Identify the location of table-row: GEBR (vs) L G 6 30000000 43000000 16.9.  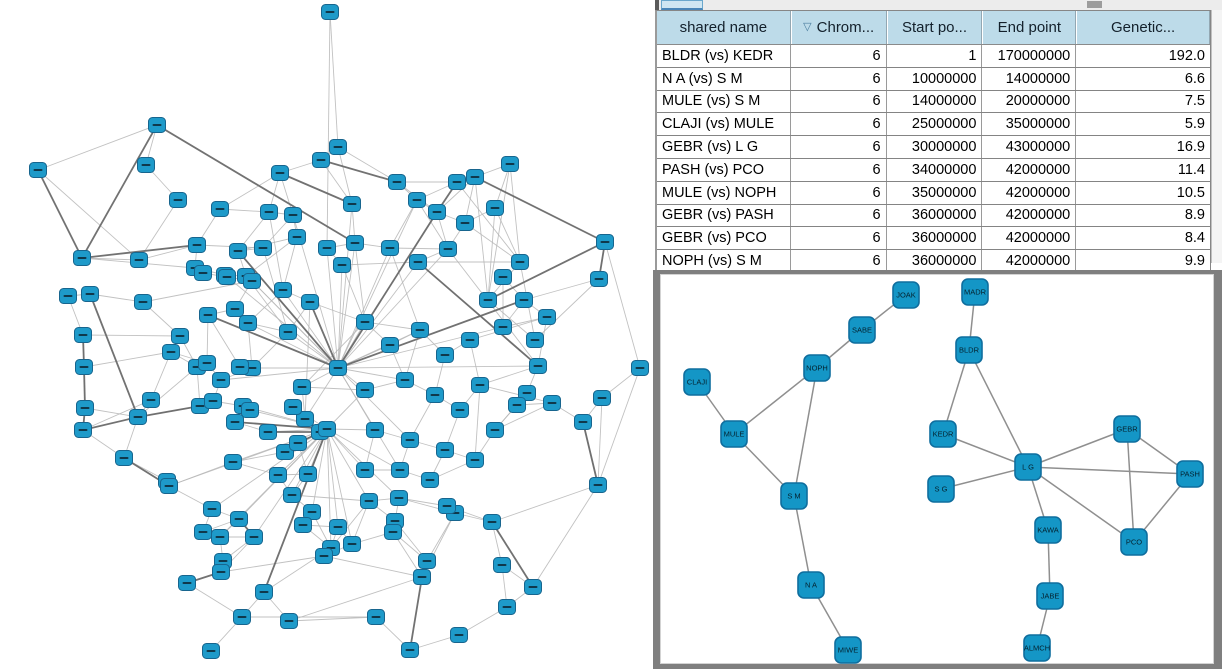
(933, 147).